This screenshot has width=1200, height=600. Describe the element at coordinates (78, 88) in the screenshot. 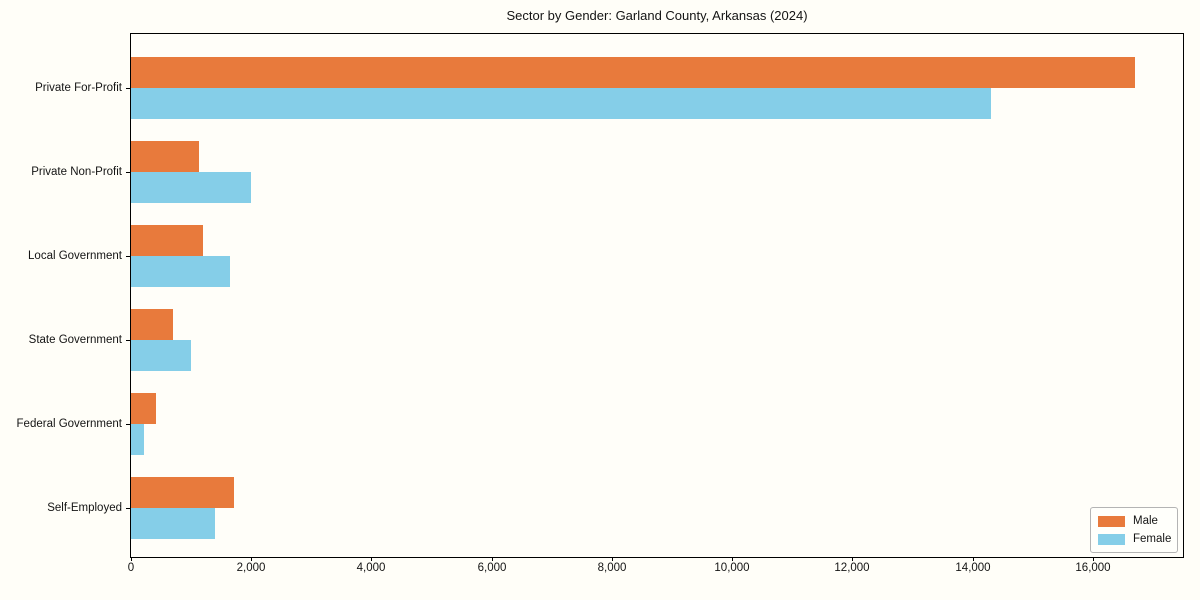

I see `y-tick-label: Private For-Profit` at that location.